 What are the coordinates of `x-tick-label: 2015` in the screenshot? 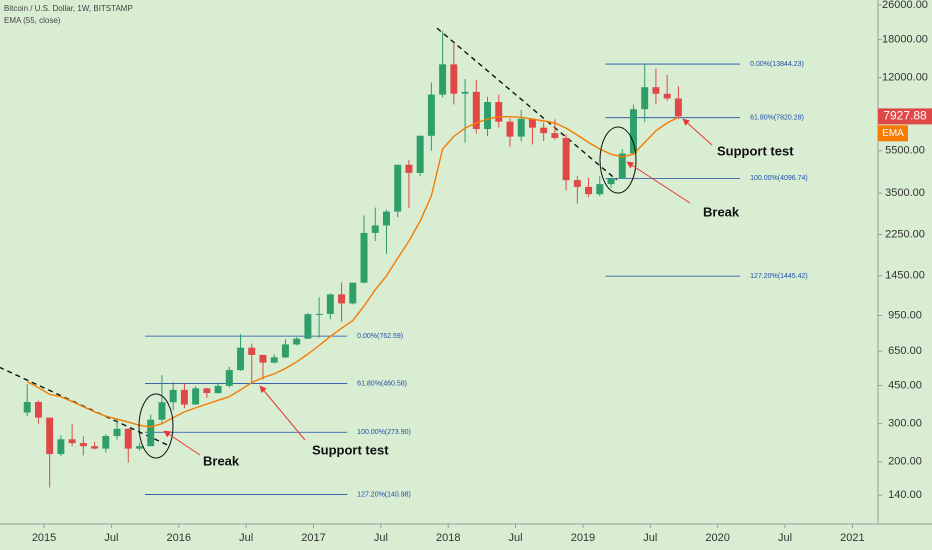 It's located at (44, 538).